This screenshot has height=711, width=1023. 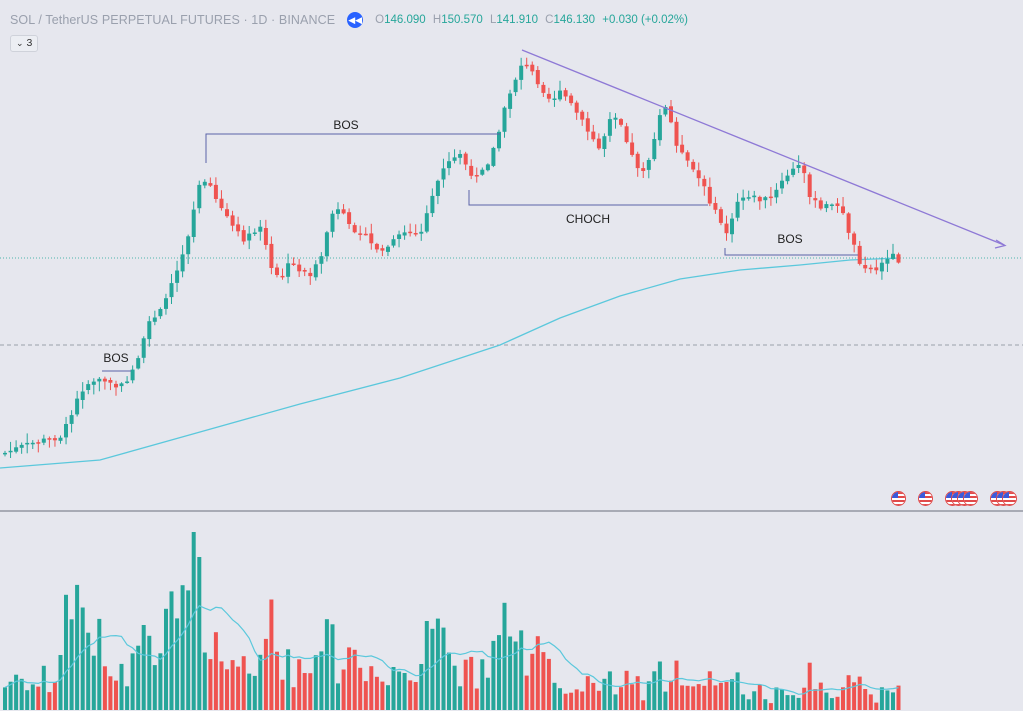 What do you see at coordinates (451, 649) in the screenshot?
I see `volume-ma-line` at bounding box center [451, 649].